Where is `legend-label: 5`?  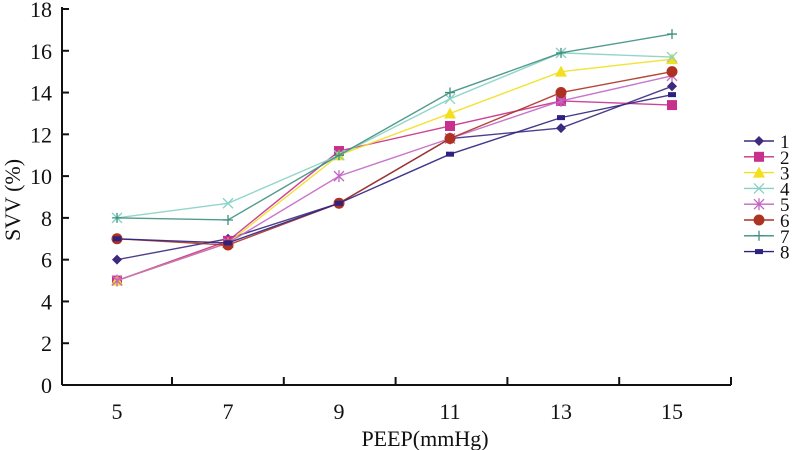
legend-label: 5 is located at coordinates (785, 205).